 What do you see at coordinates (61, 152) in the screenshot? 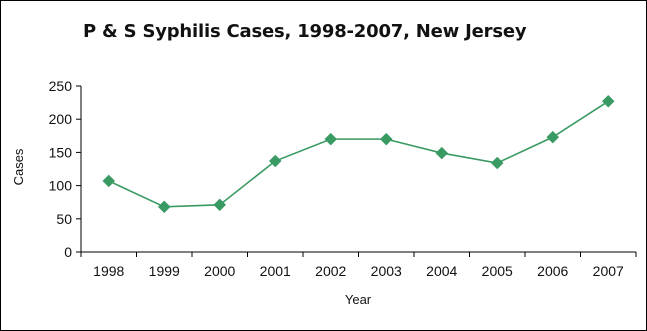
I see `y-tick-label: 150` at bounding box center [61, 152].